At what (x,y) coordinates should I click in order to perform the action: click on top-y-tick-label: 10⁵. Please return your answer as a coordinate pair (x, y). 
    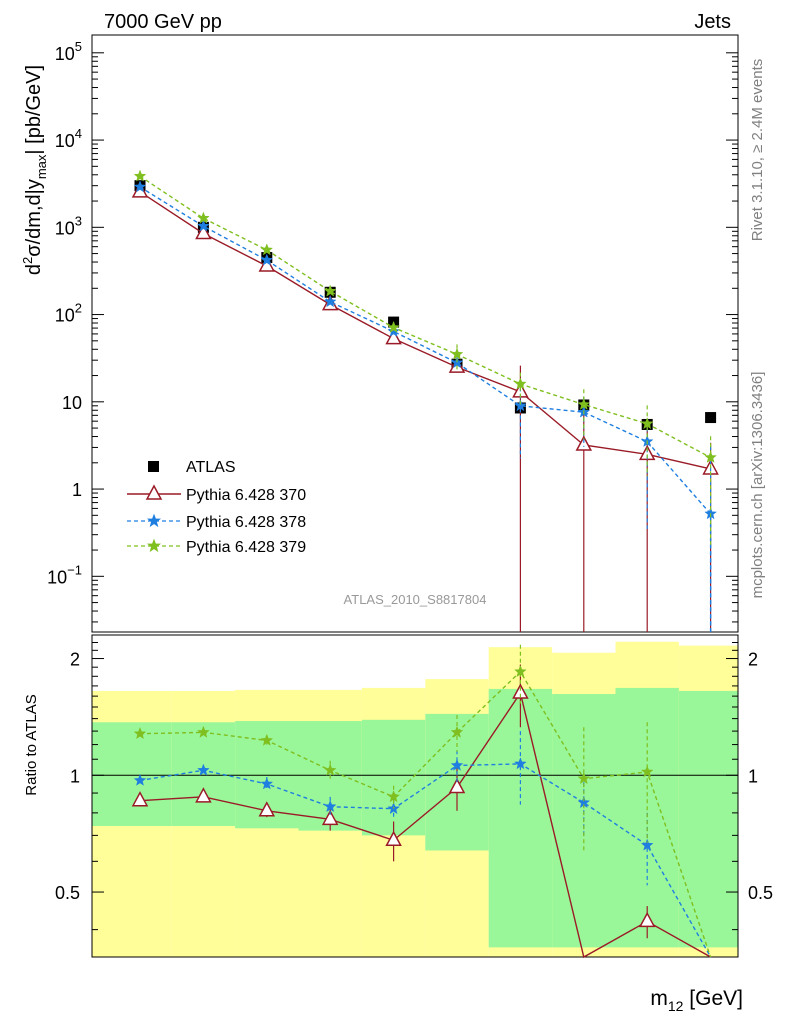
    Looking at the image, I should click on (68, 51).